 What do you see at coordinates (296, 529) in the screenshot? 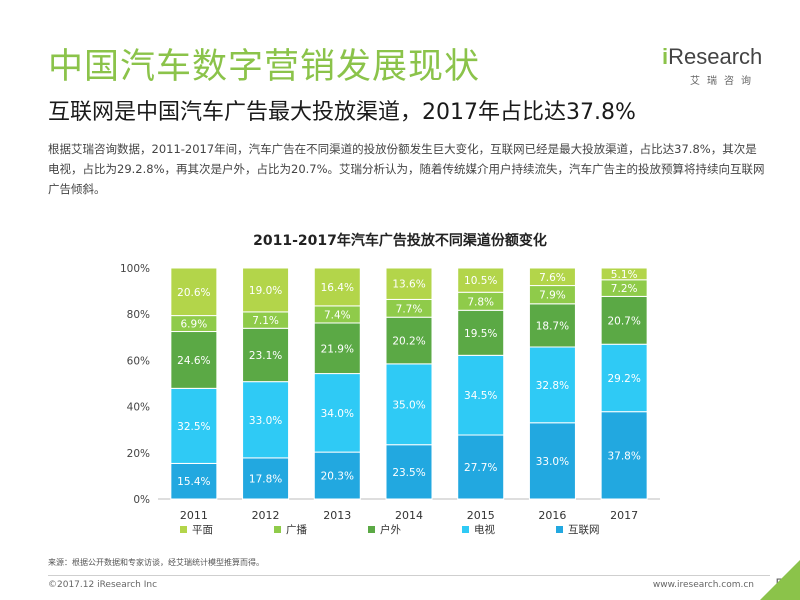
I see `legend-label: 广播` at bounding box center [296, 529].